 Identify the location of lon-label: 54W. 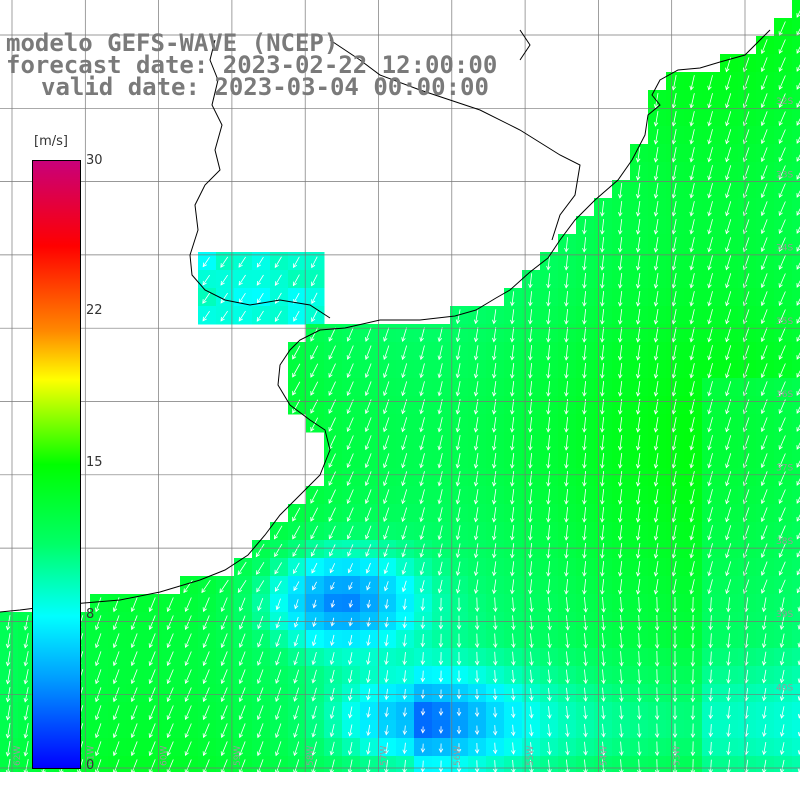
(604, 756).